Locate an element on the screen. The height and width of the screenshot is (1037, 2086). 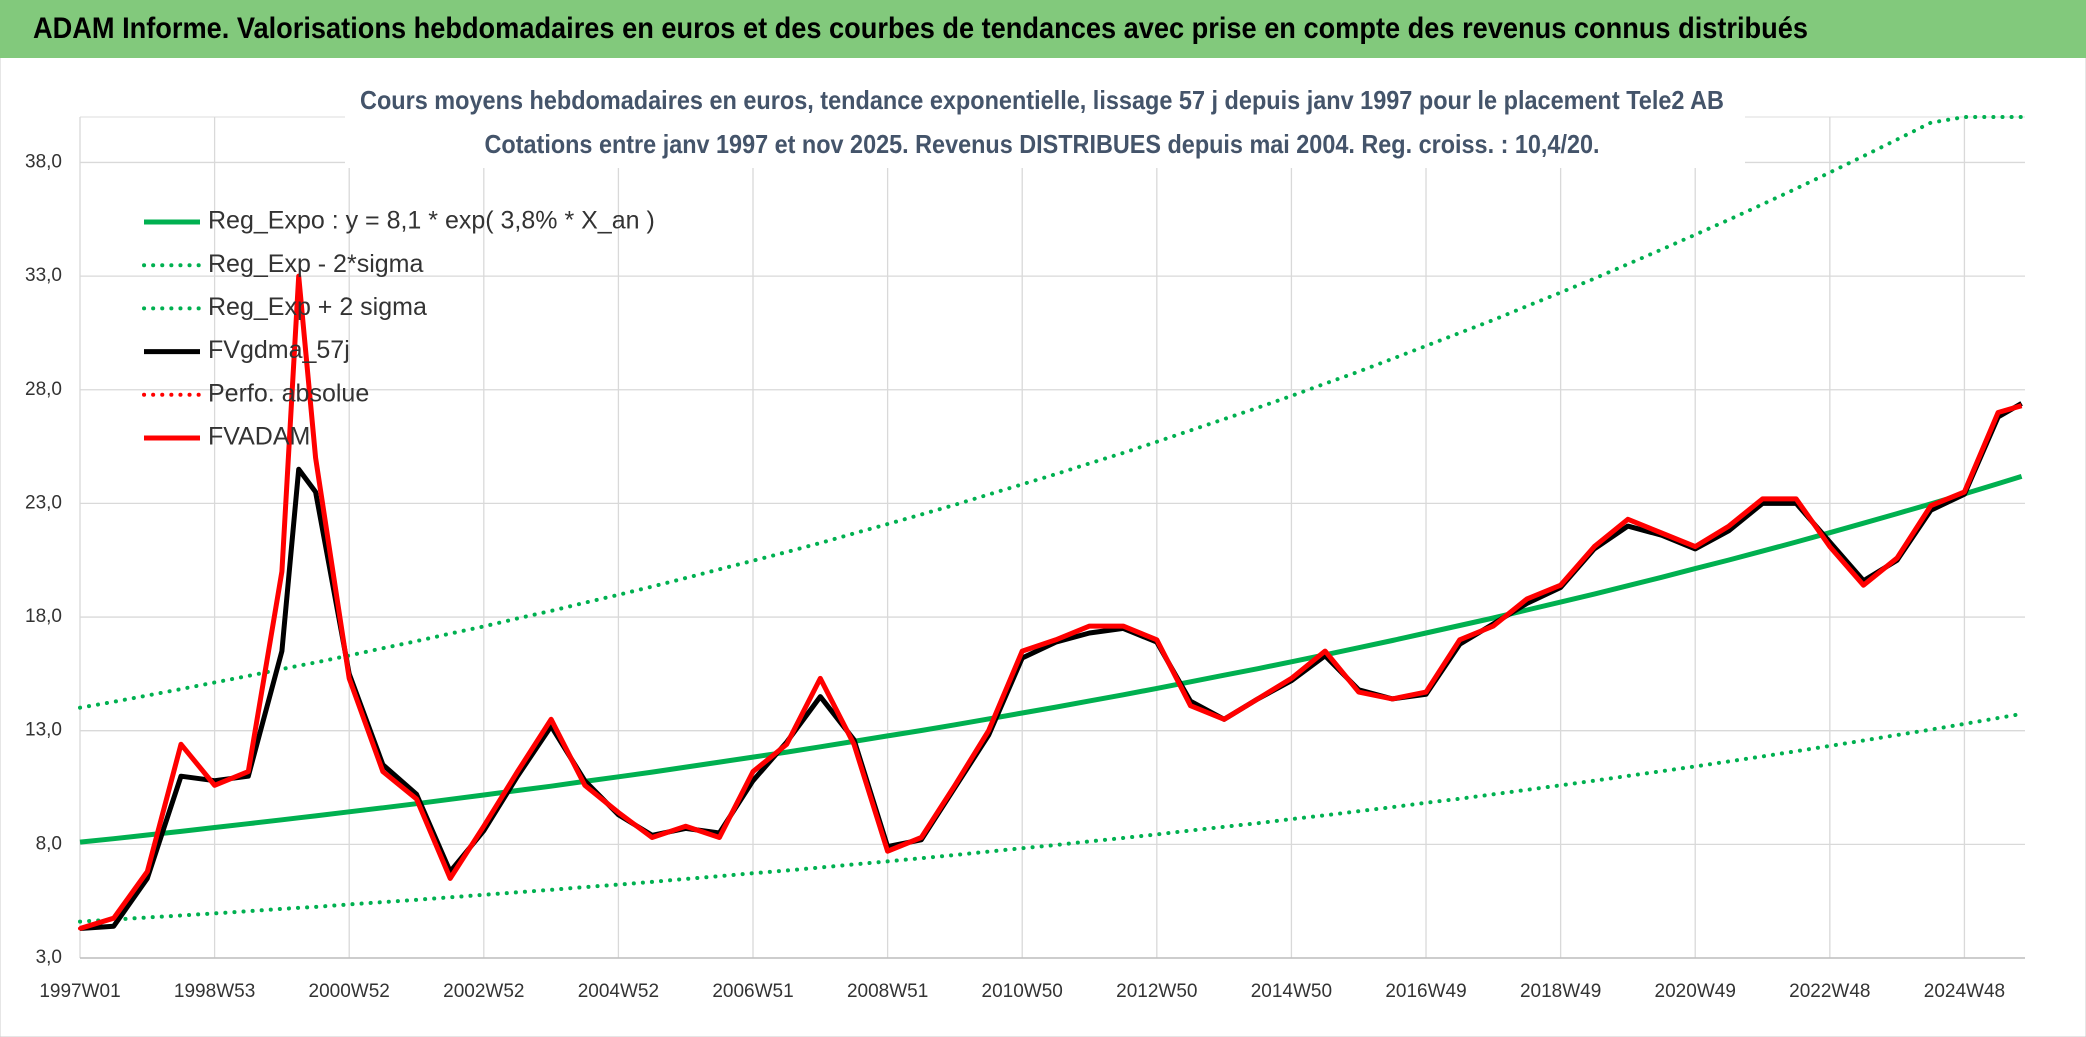
y-tick-label: 23,0 is located at coordinates (43, 502).